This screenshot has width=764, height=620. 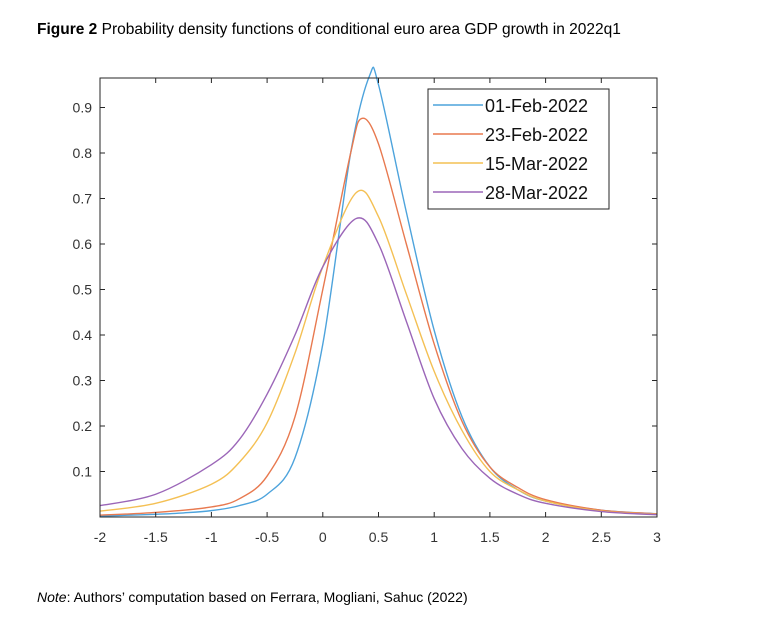 I want to click on legend-label: 23-Feb-2022, so click(x=536, y=135).